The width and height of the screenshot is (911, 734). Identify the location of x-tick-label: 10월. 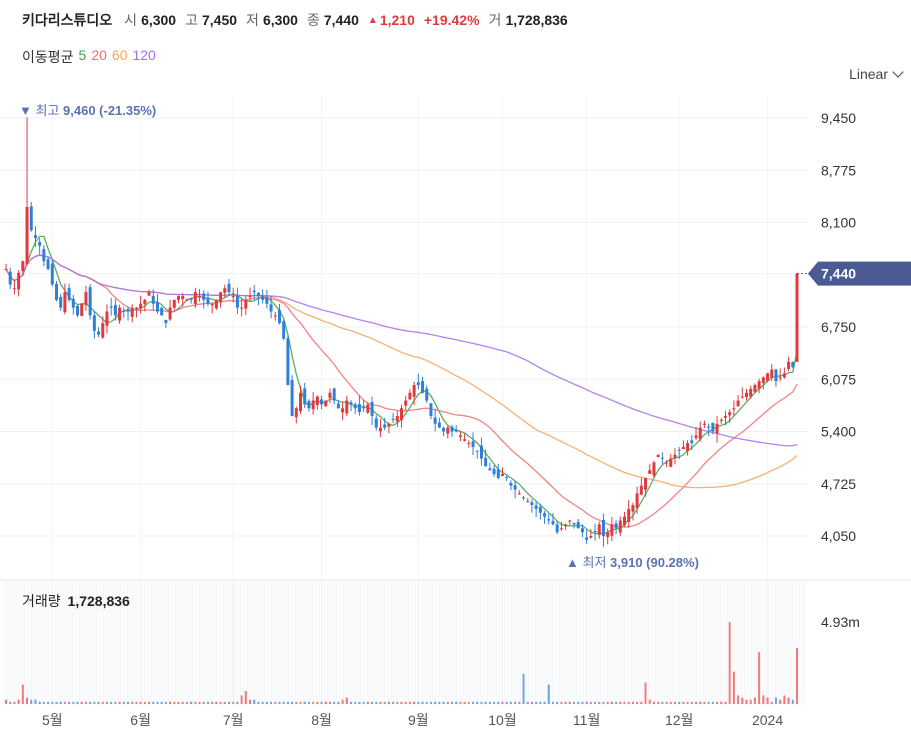
(502, 720).